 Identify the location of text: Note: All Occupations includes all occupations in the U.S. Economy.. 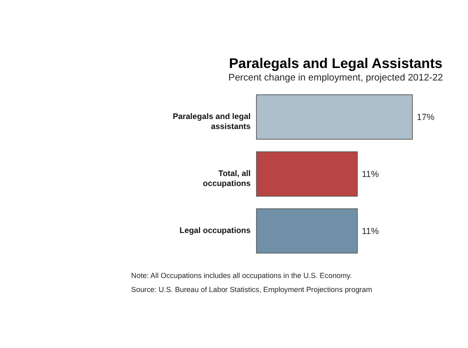
(241, 275).